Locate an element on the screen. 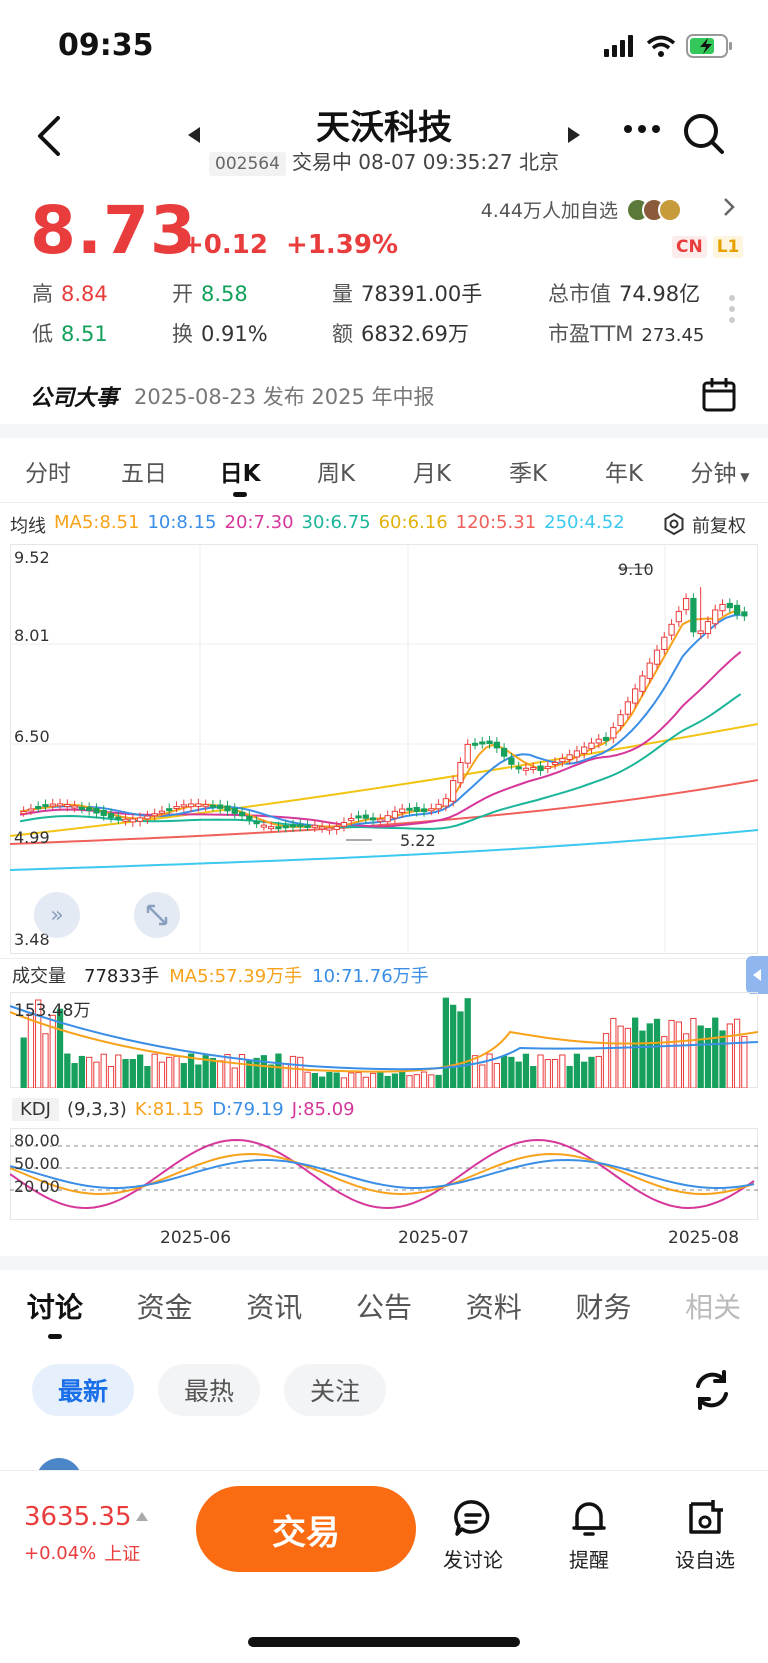 This screenshot has width=768, height=1663. trade-button: 交易 is located at coordinates (306, 1529).